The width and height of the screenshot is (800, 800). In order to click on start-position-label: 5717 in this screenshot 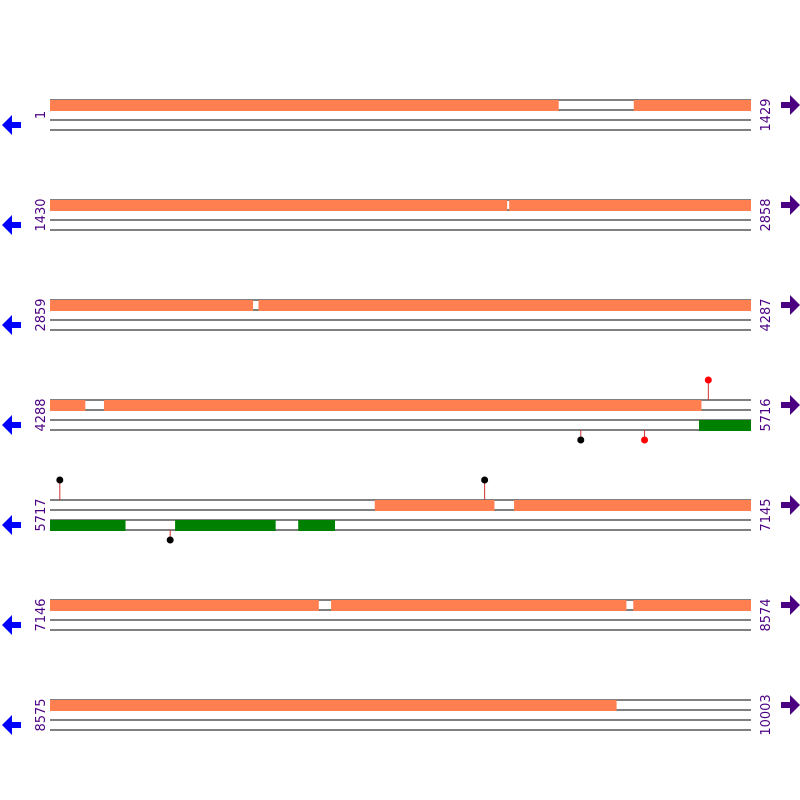, I will do `click(41, 514)`.